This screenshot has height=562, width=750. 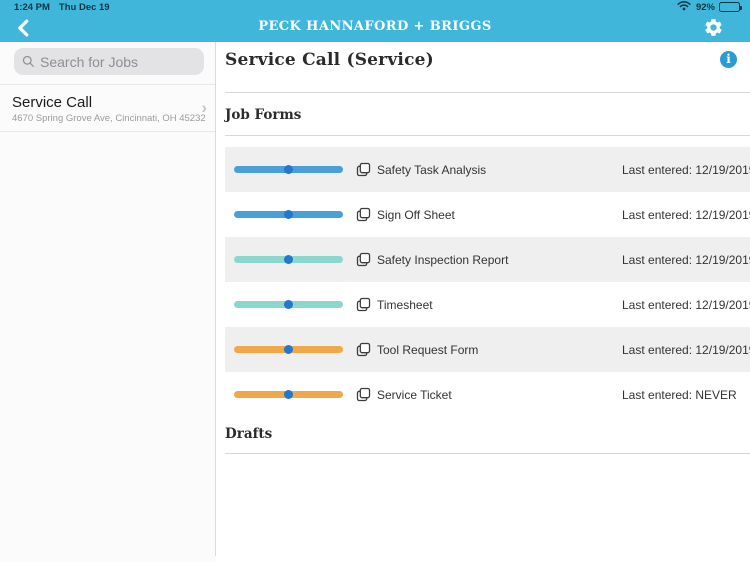 I want to click on page-title: Service Call (Service), so click(x=329, y=60).